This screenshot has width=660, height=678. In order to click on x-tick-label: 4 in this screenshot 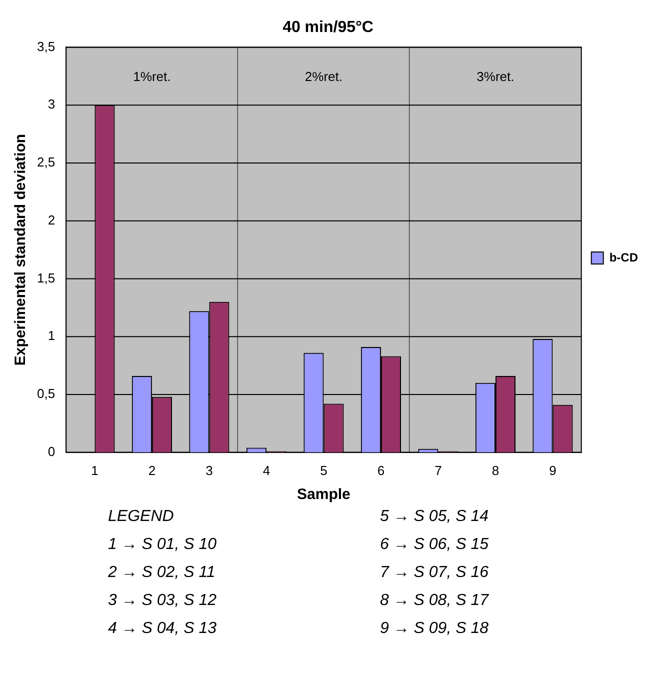, I will do `click(266, 470)`.